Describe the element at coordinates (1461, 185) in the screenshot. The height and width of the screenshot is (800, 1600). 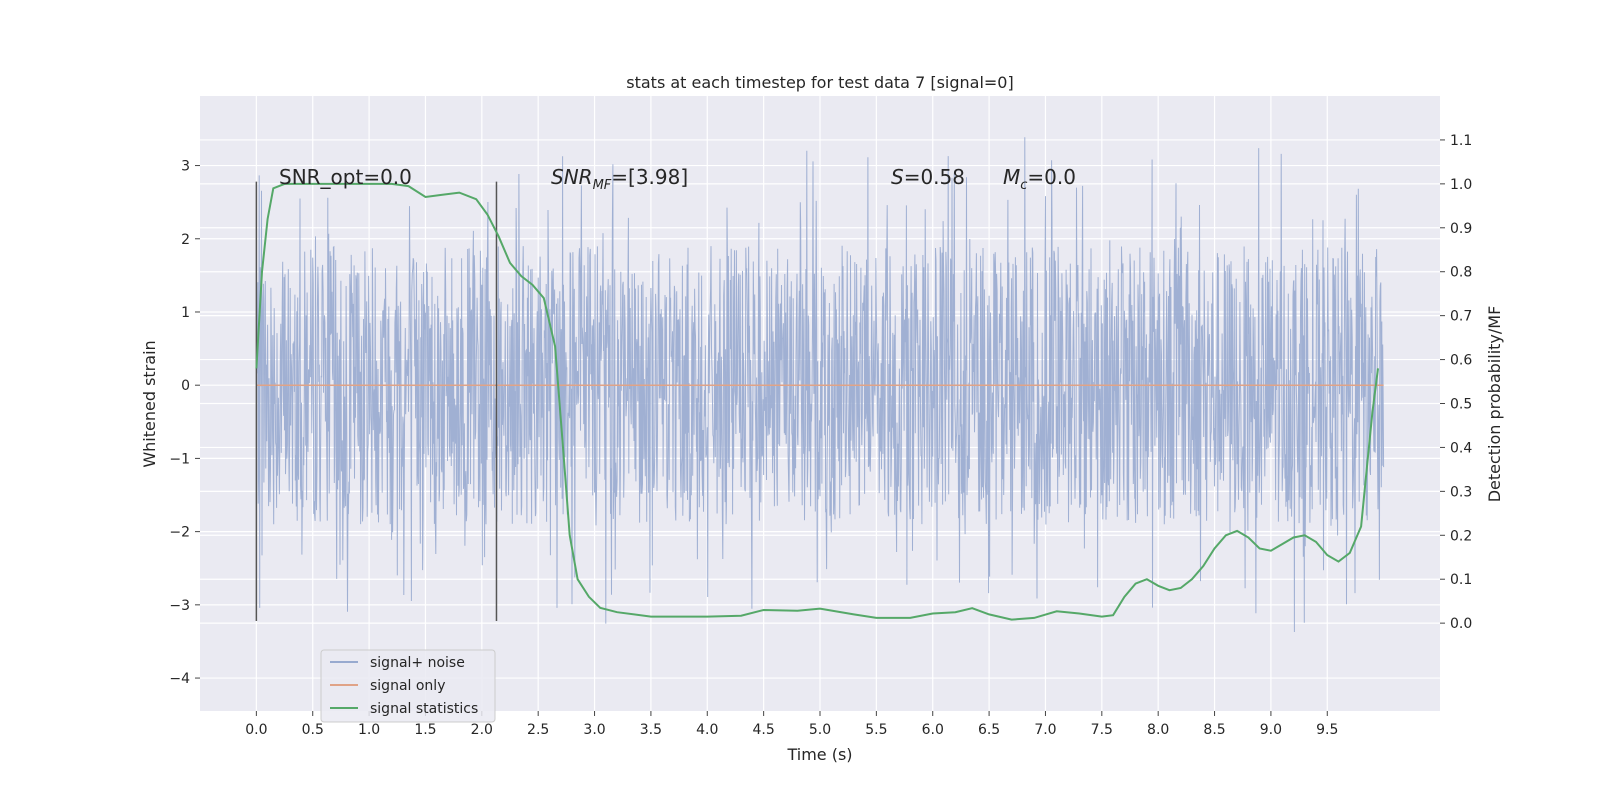
I see `y2-tick-label: 1.0` at that location.